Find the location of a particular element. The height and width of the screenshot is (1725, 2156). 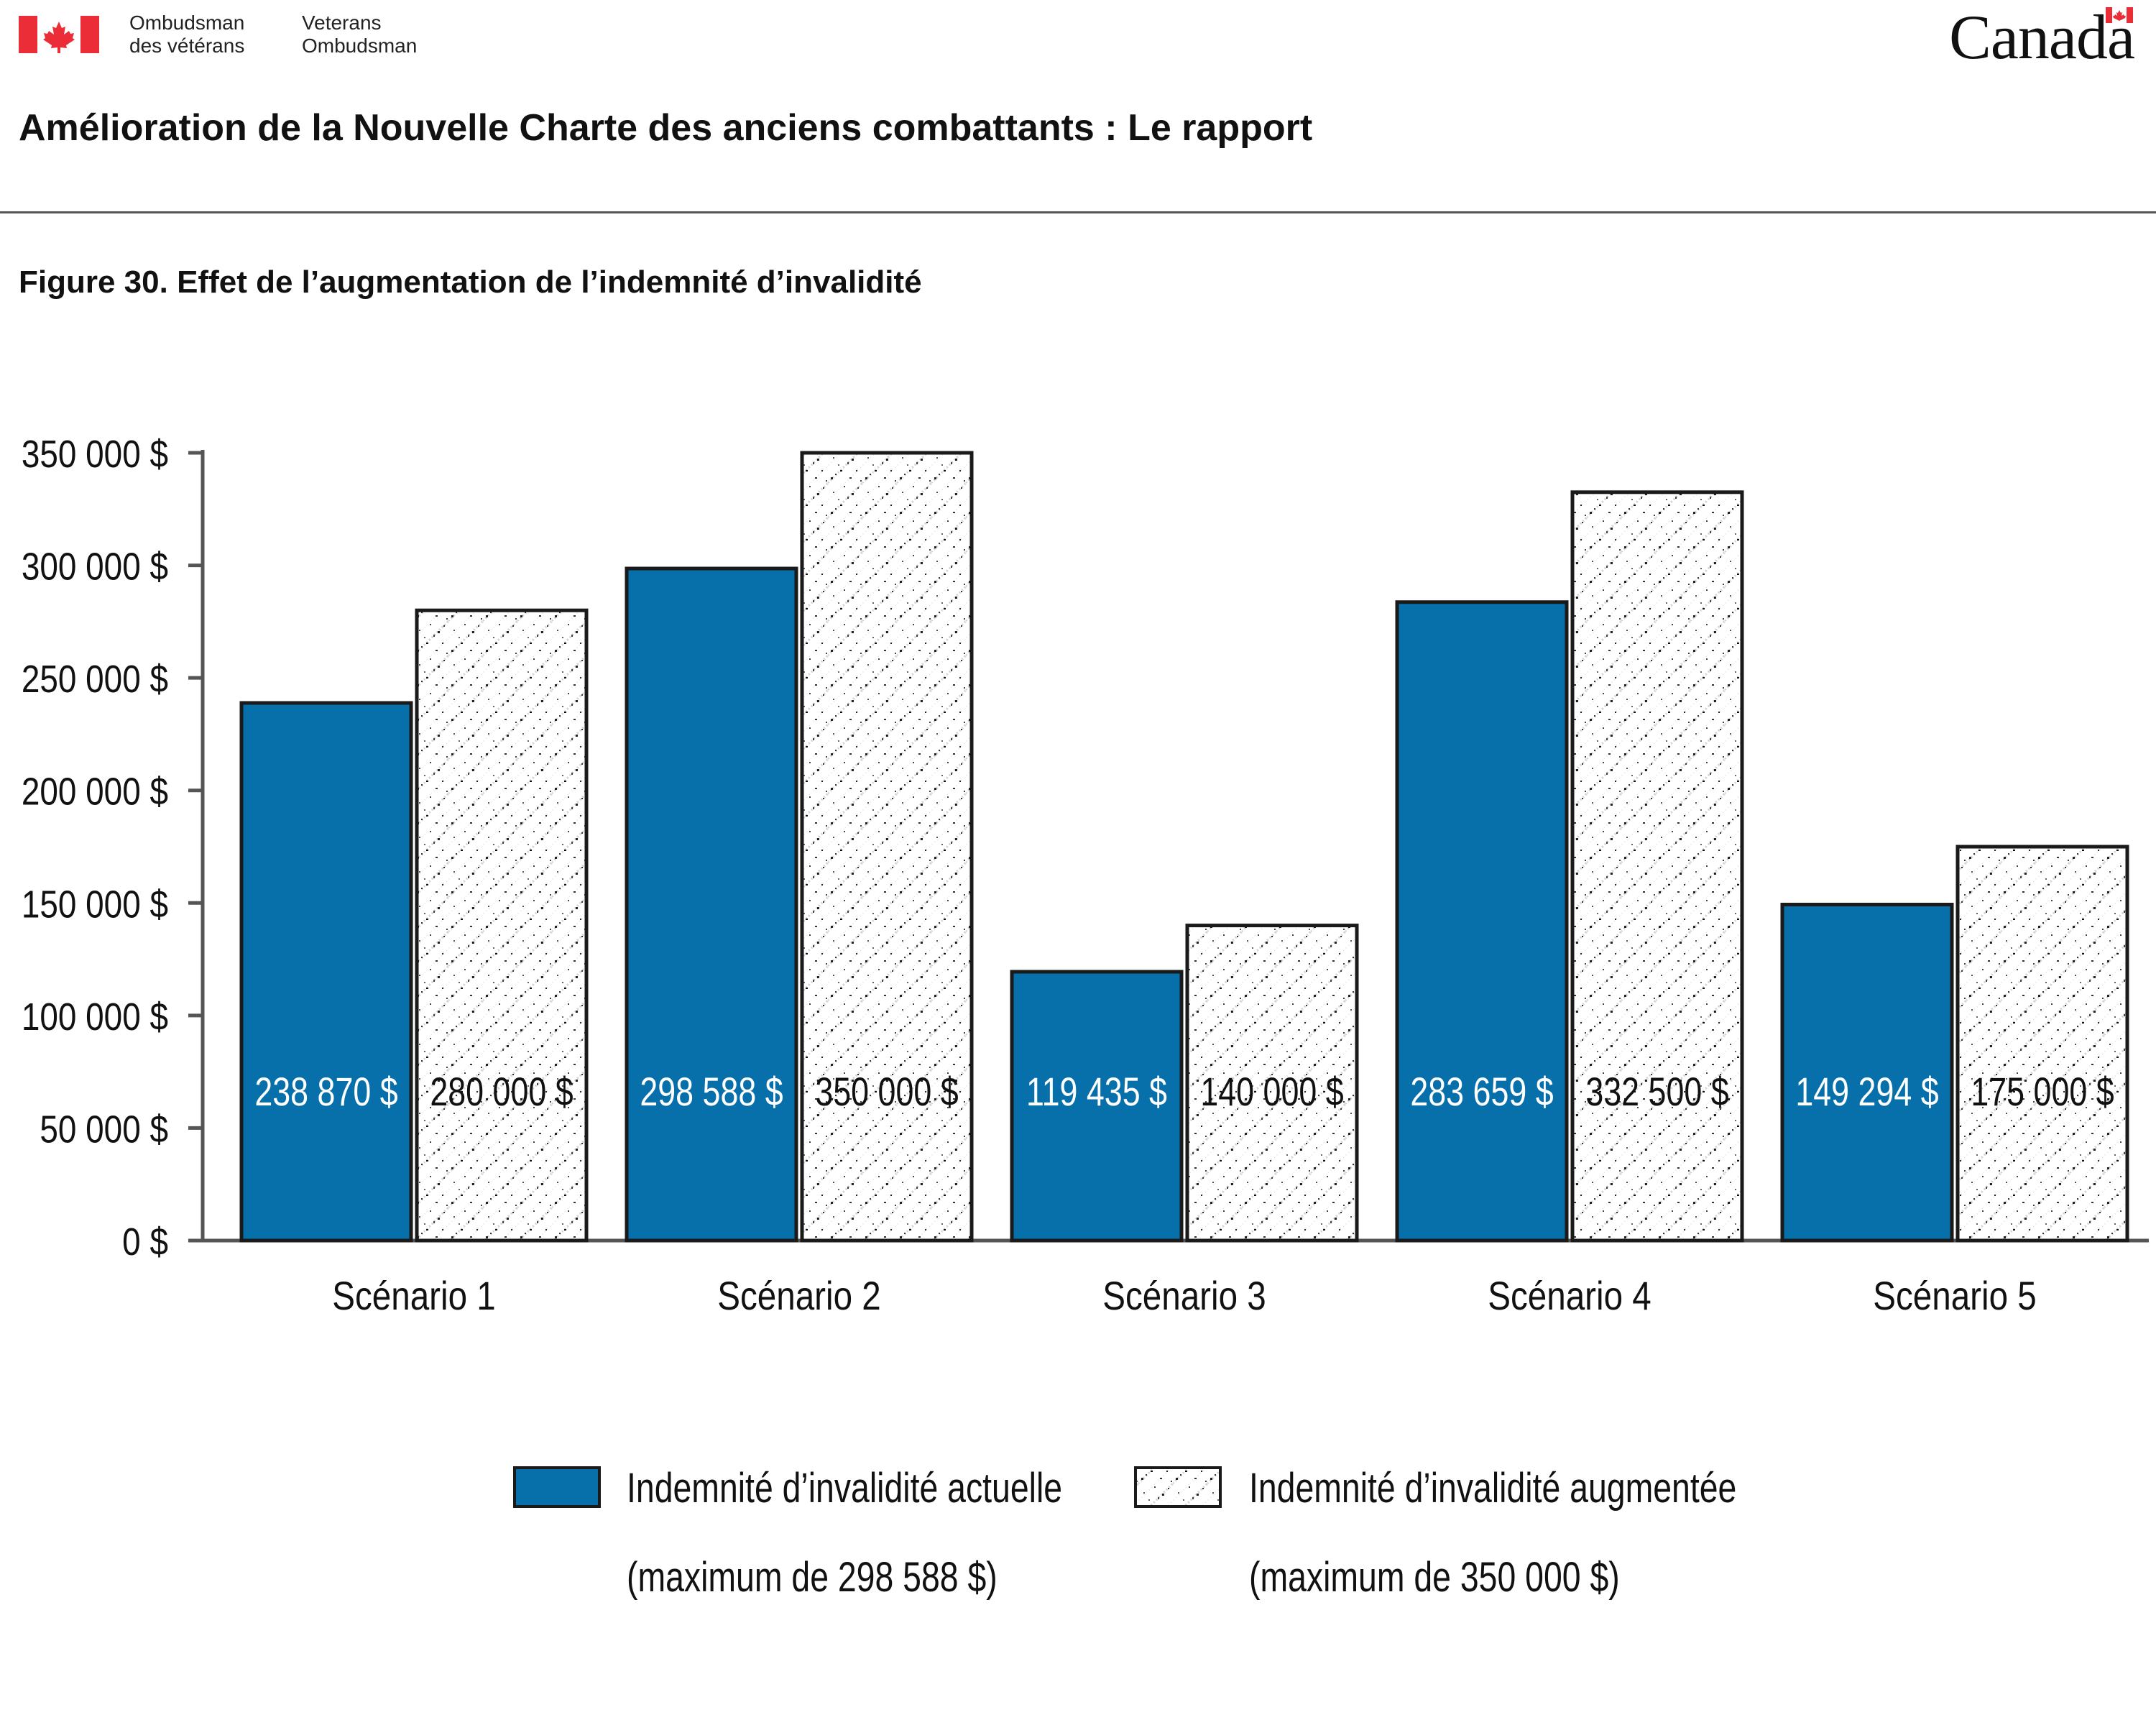

org-name-french-line1: Ombudsman is located at coordinates (187, 23).